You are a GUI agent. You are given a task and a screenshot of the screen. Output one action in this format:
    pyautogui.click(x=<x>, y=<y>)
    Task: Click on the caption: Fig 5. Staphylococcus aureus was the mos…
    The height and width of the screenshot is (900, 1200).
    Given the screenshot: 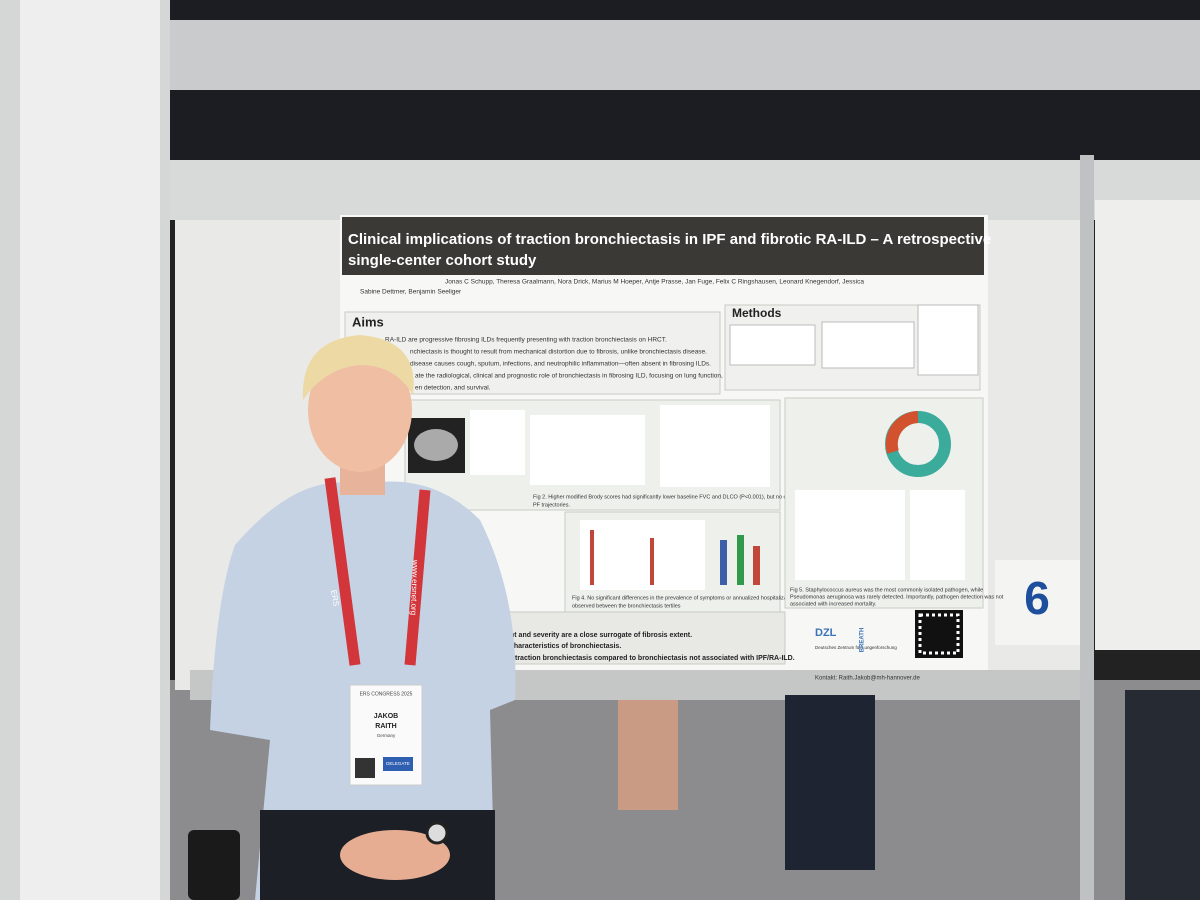 What is the action you would take?
    pyautogui.click(x=886, y=590)
    